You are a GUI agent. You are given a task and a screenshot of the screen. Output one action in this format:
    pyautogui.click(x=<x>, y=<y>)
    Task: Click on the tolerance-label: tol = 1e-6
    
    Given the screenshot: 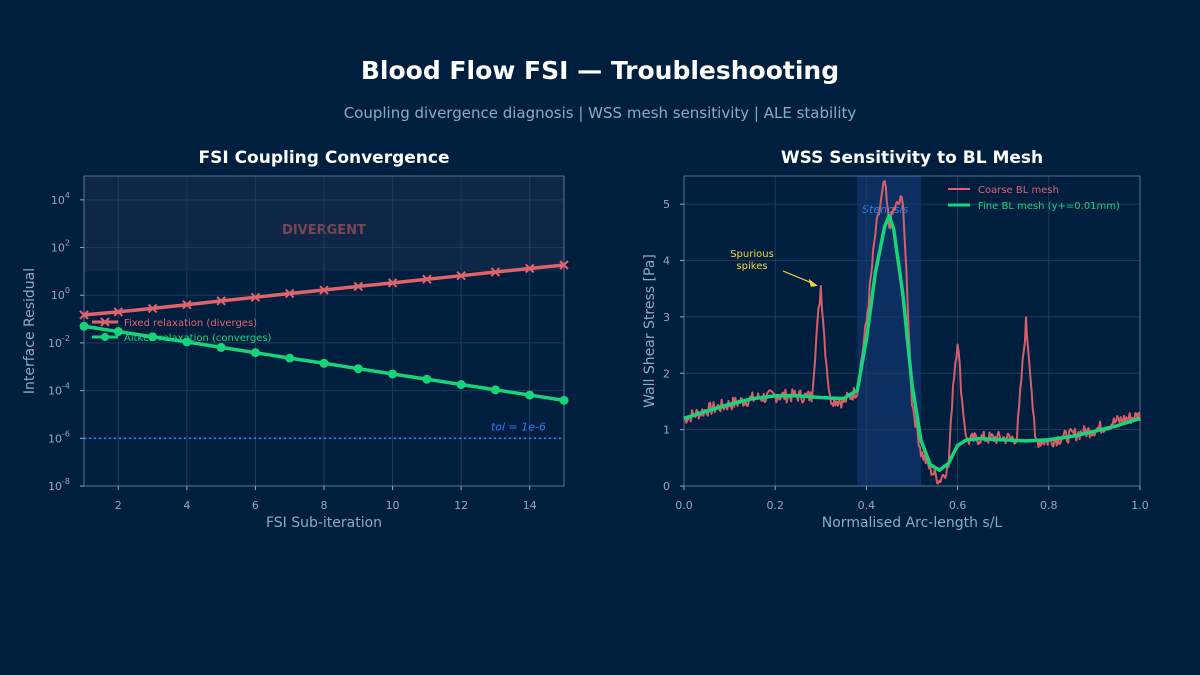 What is the action you would take?
    pyautogui.click(x=518, y=426)
    